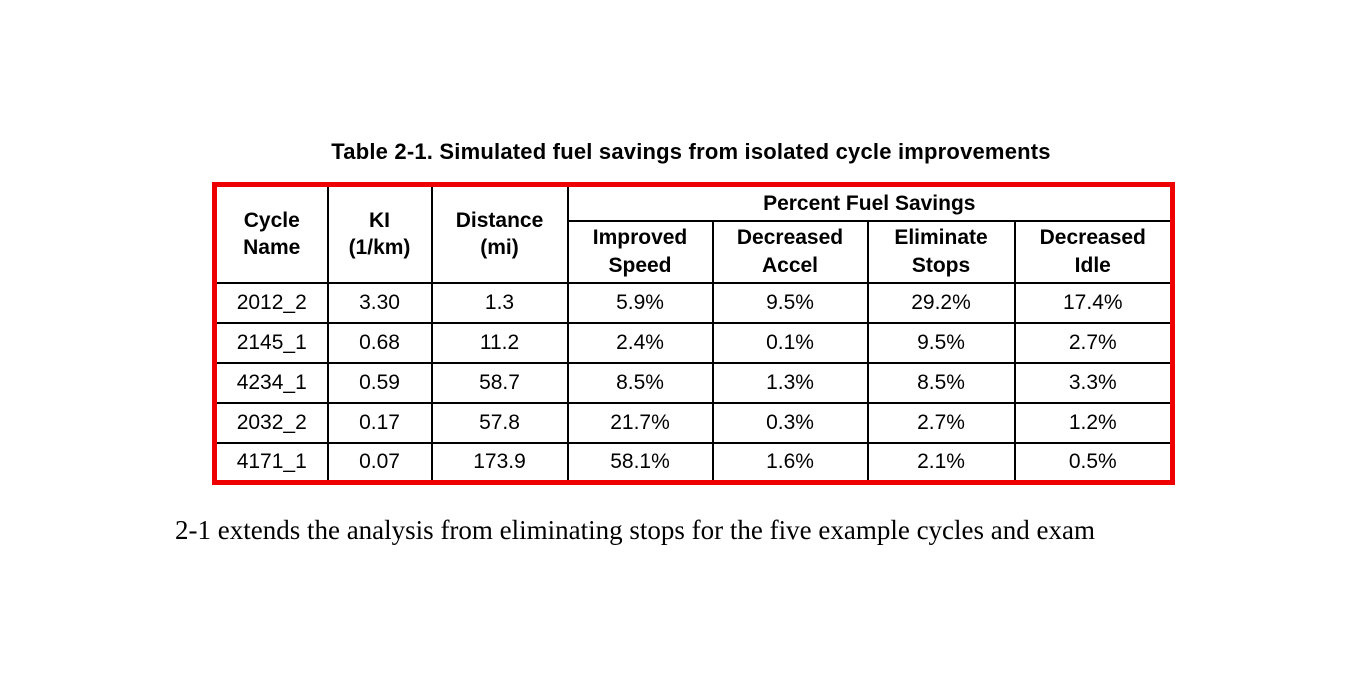 Image resolution: width=1366 pixels, height=674 pixels. I want to click on table-row: 2012_2 3.30 1.3 5.9% 9.5% 29.2% 17.4%, so click(693, 302).